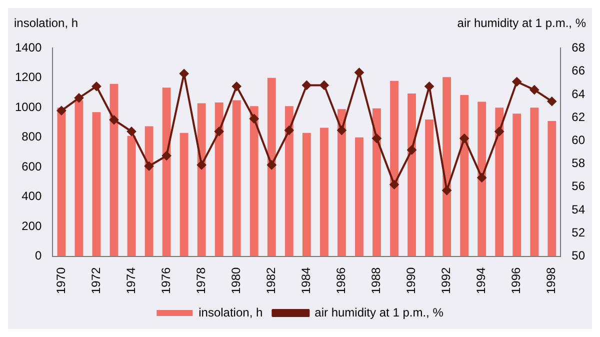 The width and height of the screenshot is (600, 337). What do you see at coordinates (201, 280) in the screenshot?
I see `x-tick-label: 1978` at bounding box center [201, 280].